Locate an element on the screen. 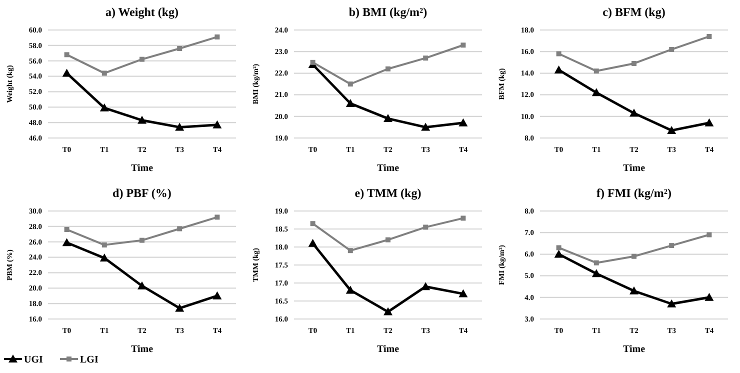  legend-label: LGI is located at coordinates (89, 359).